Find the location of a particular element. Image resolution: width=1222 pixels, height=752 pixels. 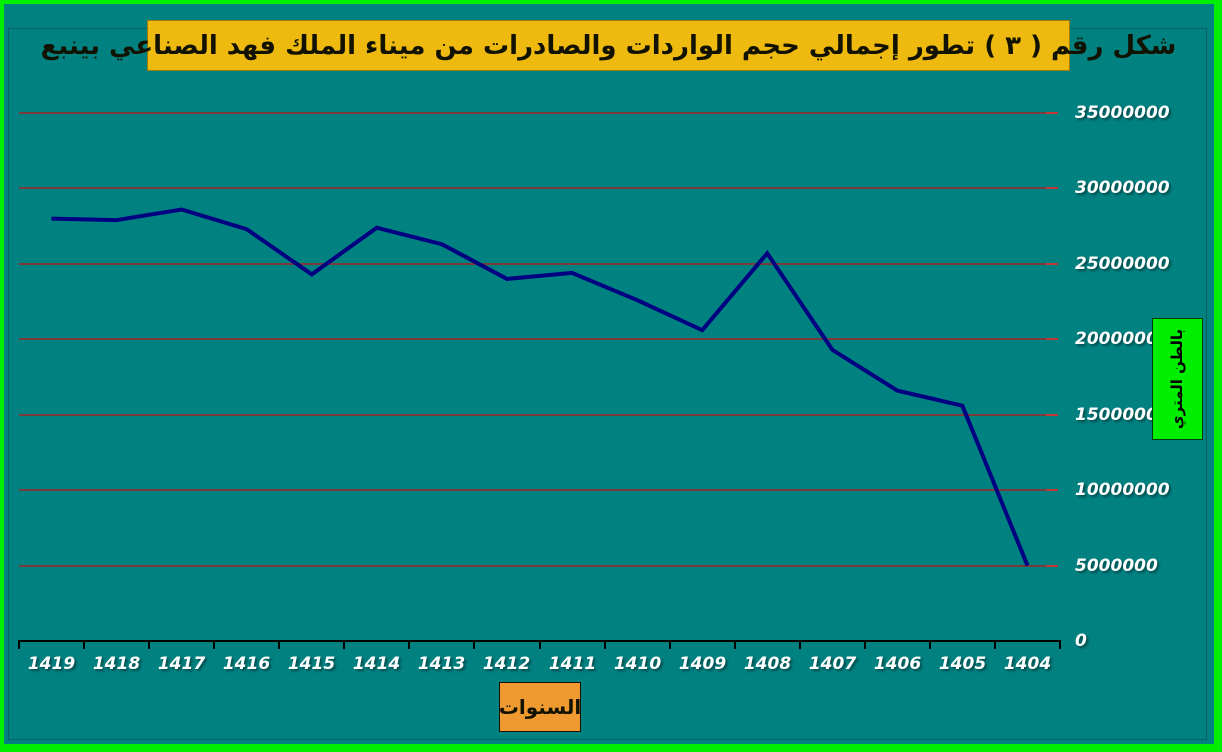

x-tick-label: 1409 is located at coordinates (702, 664).